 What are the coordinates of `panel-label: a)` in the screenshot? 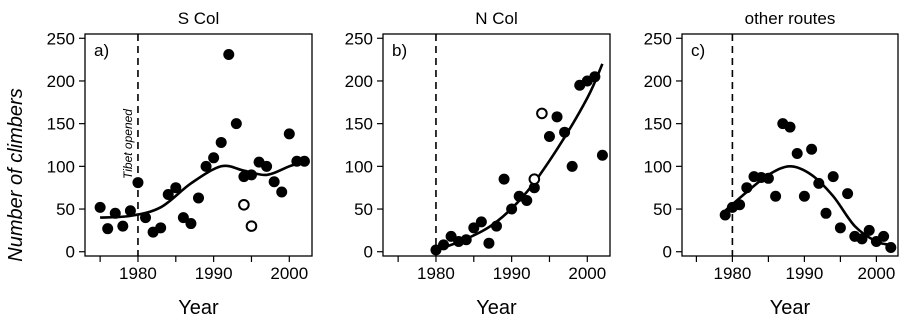 It's located at (101, 50).